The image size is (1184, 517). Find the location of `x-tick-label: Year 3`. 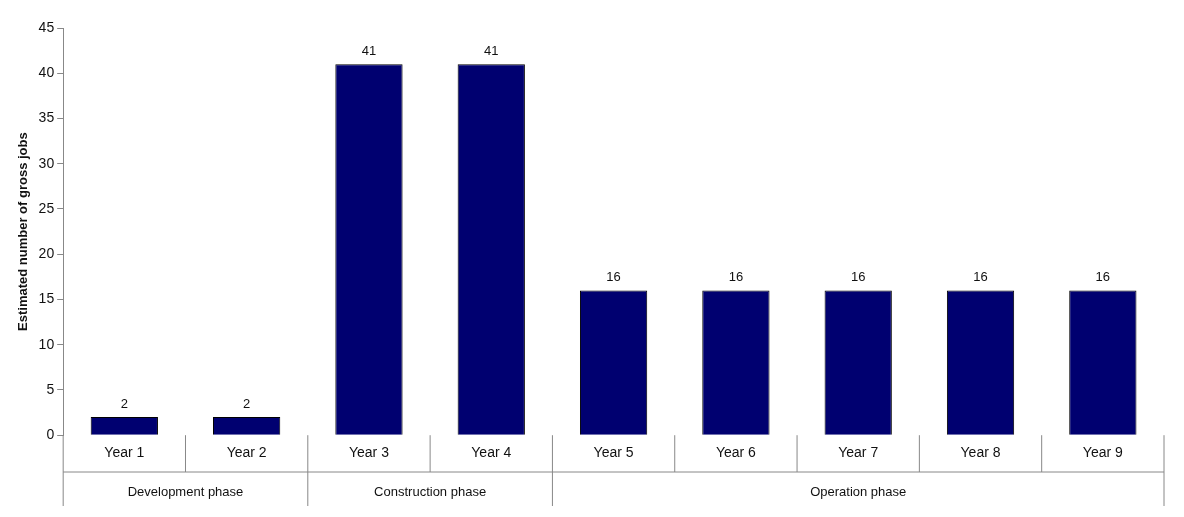

x-tick-label: Year 3 is located at coordinates (369, 452).